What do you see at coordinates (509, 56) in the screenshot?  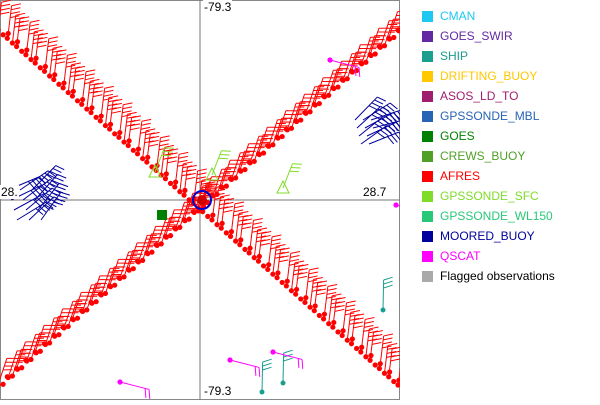 I see `legend-item: SHIP` at bounding box center [509, 56].